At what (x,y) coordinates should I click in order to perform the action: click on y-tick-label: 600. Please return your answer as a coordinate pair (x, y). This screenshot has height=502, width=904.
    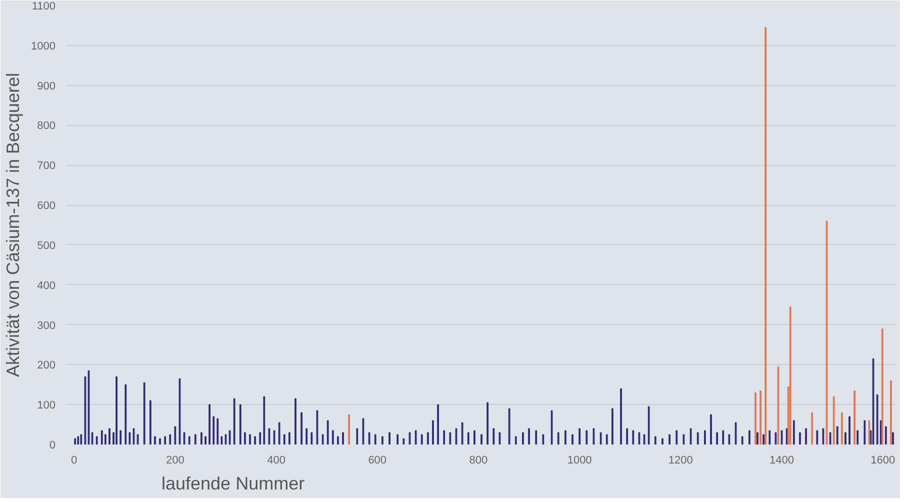
    Looking at the image, I should click on (46, 206).